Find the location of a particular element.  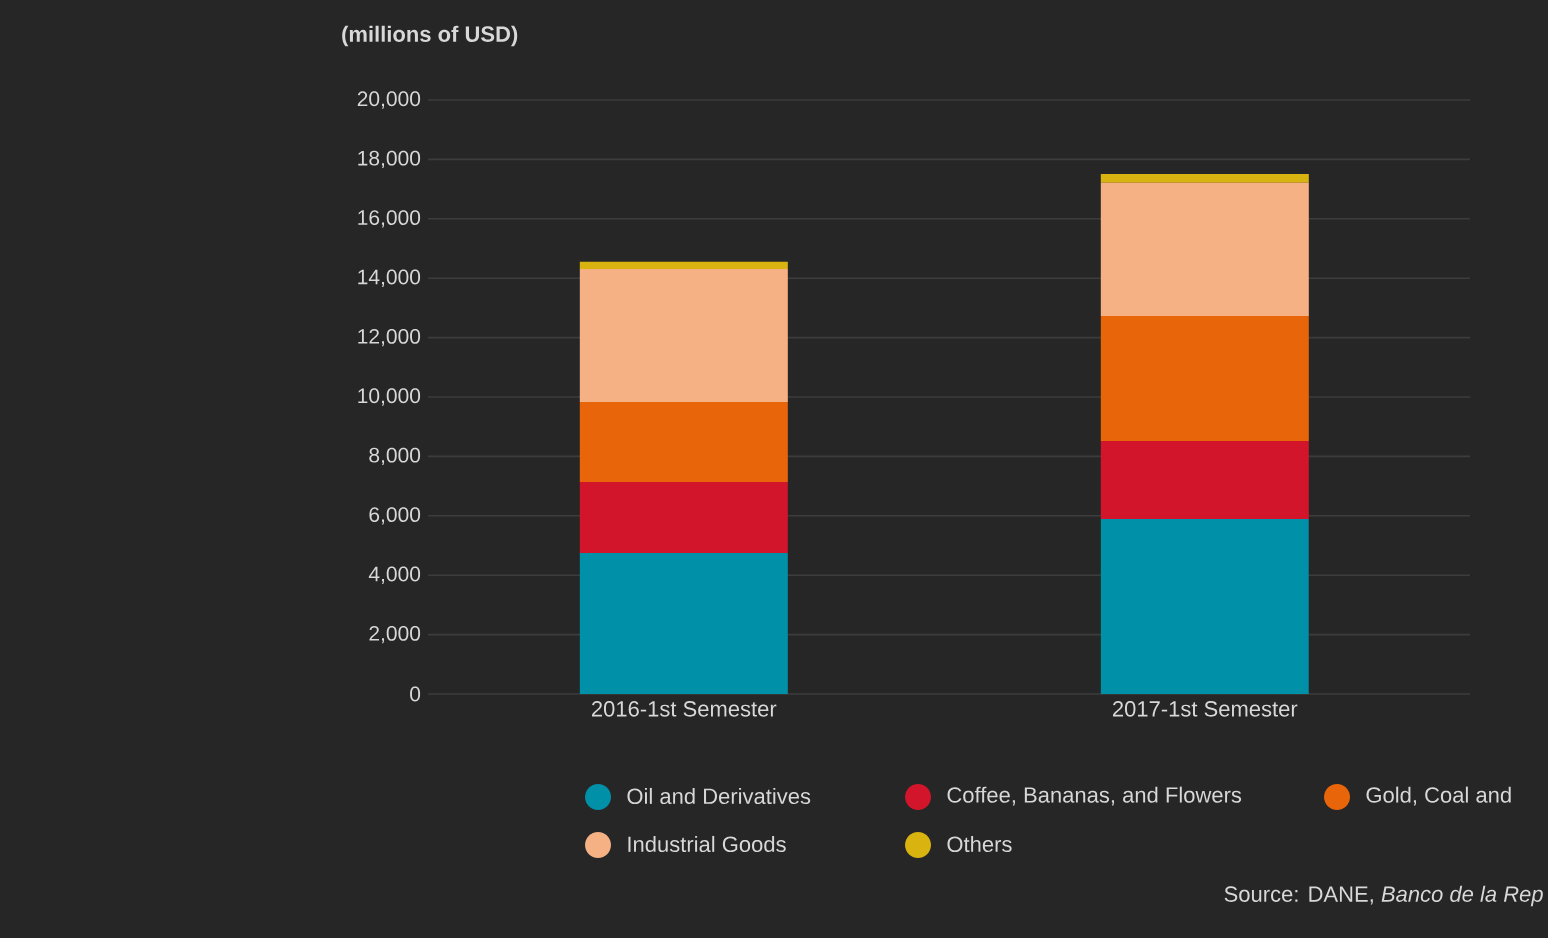

x-tick-label: 2017-1st Semester is located at coordinates (1205, 709).